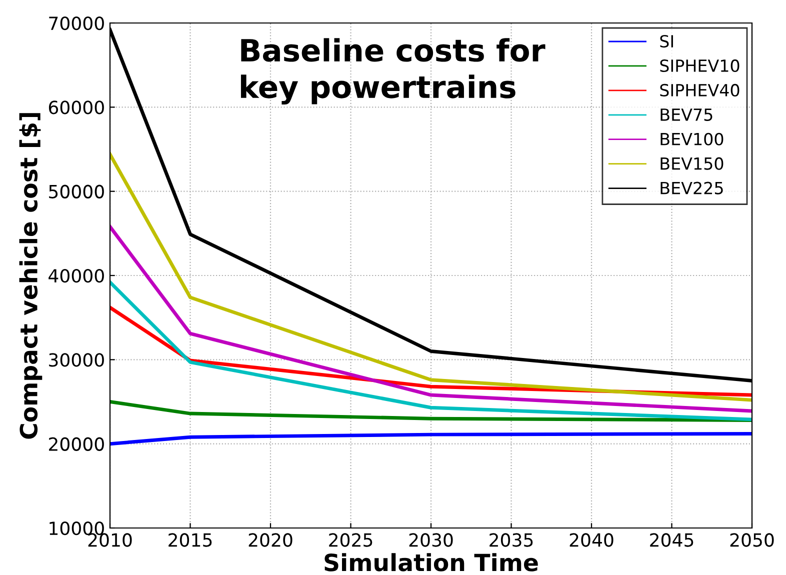 The image size is (786, 575). What do you see at coordinates (30, 276) in the screenshot?
I see `y-axis-title: Compact vehicle cost [$]` at bounding box center [30, 276].